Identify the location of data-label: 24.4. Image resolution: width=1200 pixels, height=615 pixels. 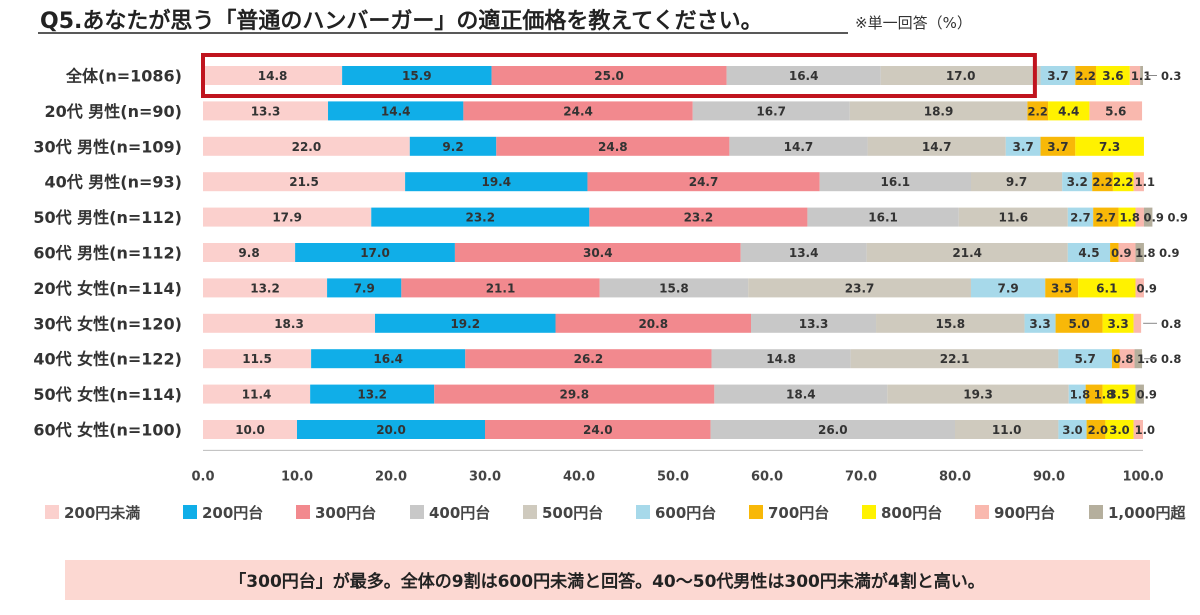
(578, 111).